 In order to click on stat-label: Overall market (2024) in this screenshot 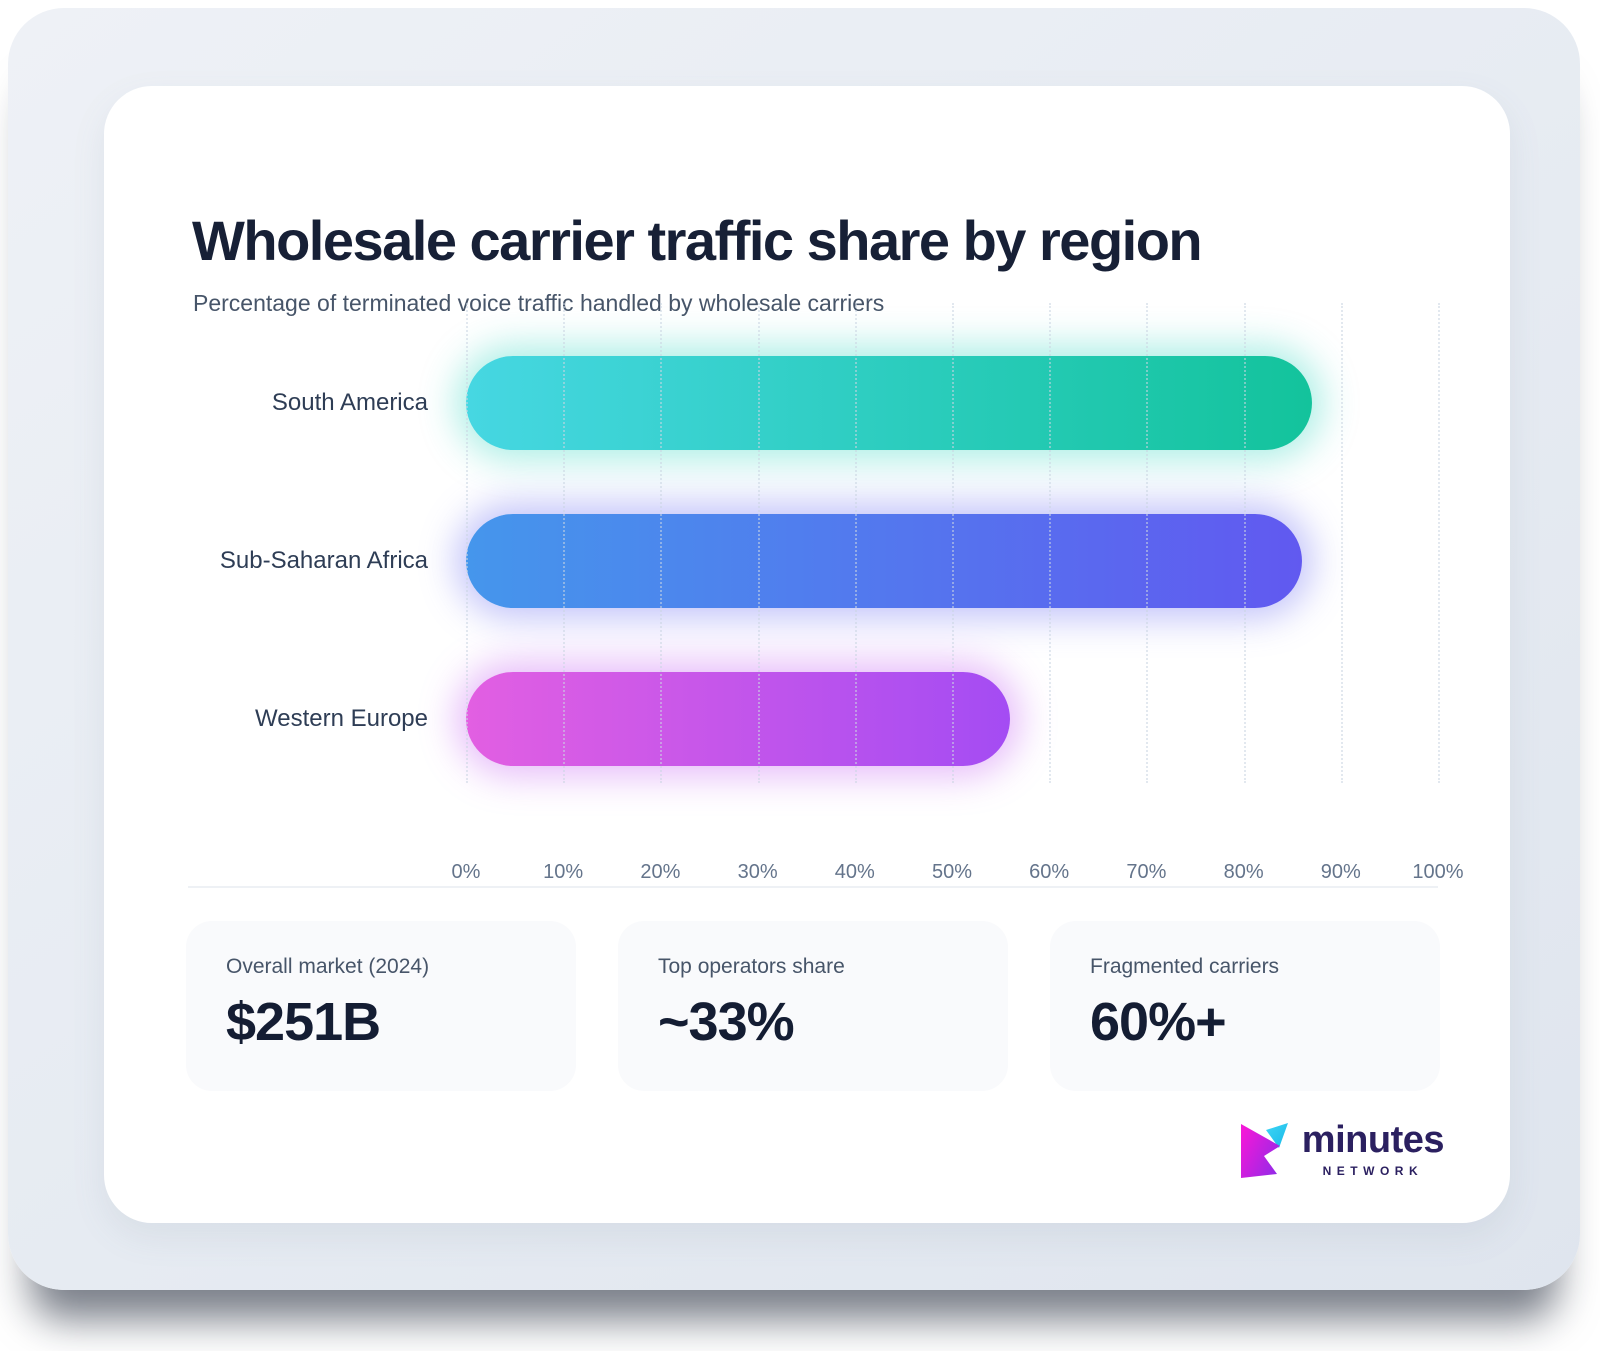, I will do `click(328, 966)`.